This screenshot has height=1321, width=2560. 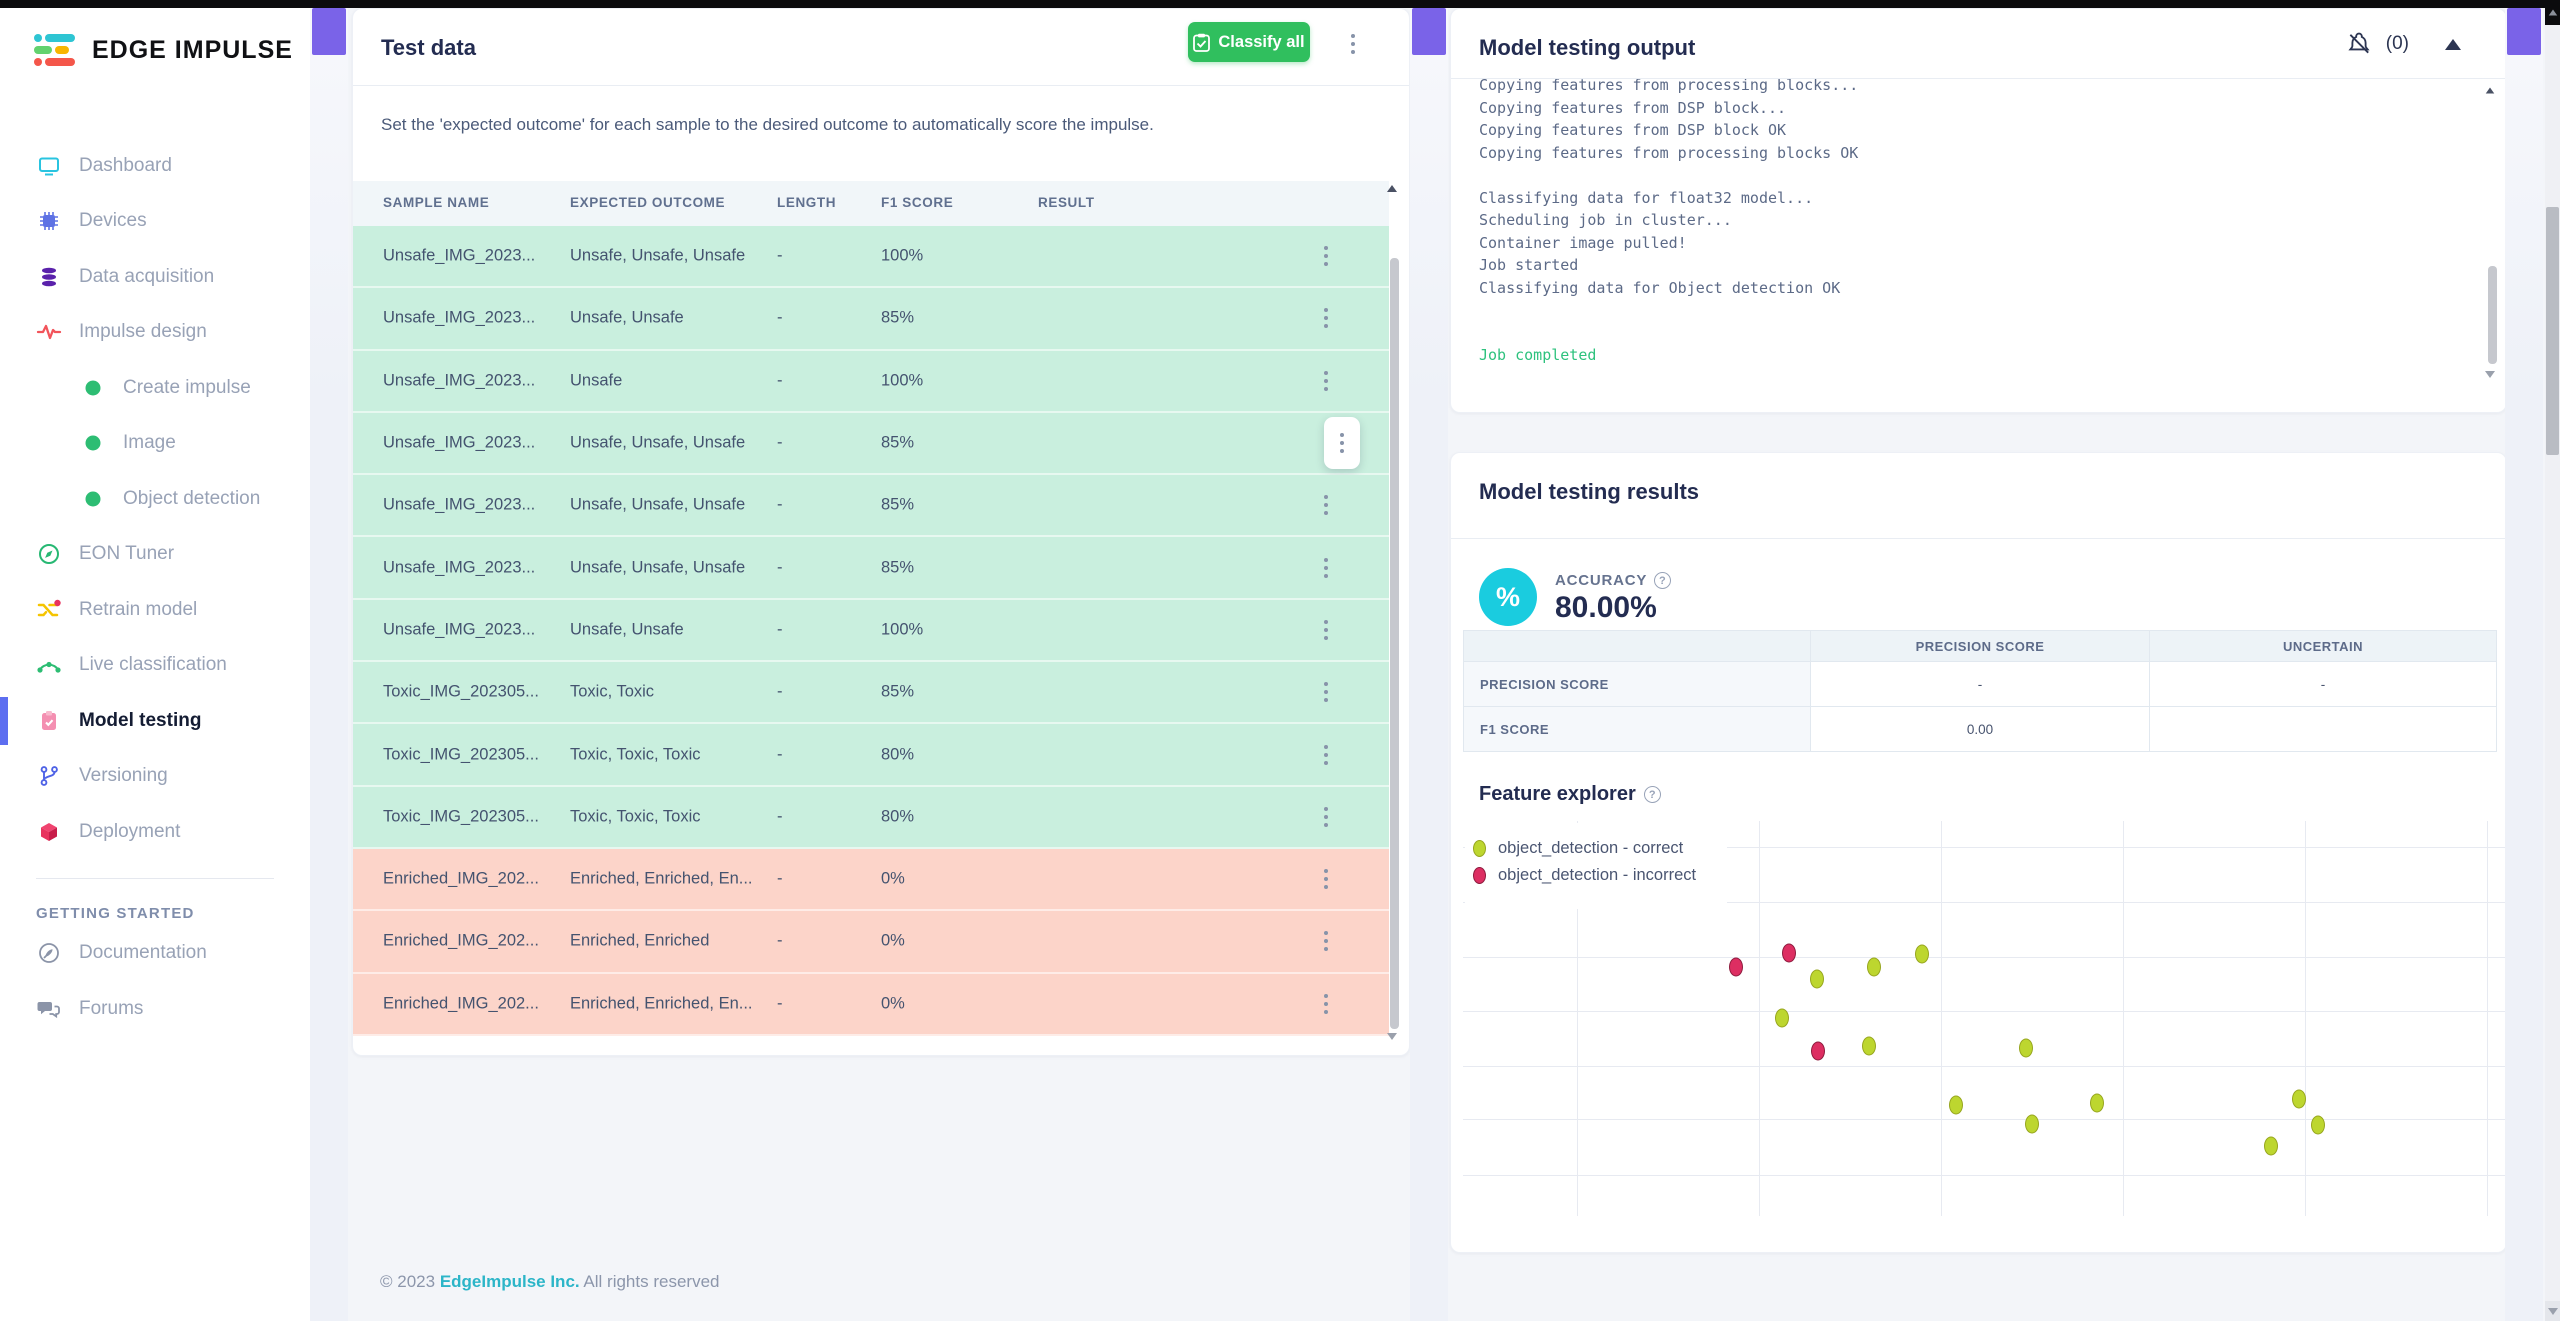 I want to click on sidebar-item-create-impulse: Create impulse, so click(x=155, y=388).